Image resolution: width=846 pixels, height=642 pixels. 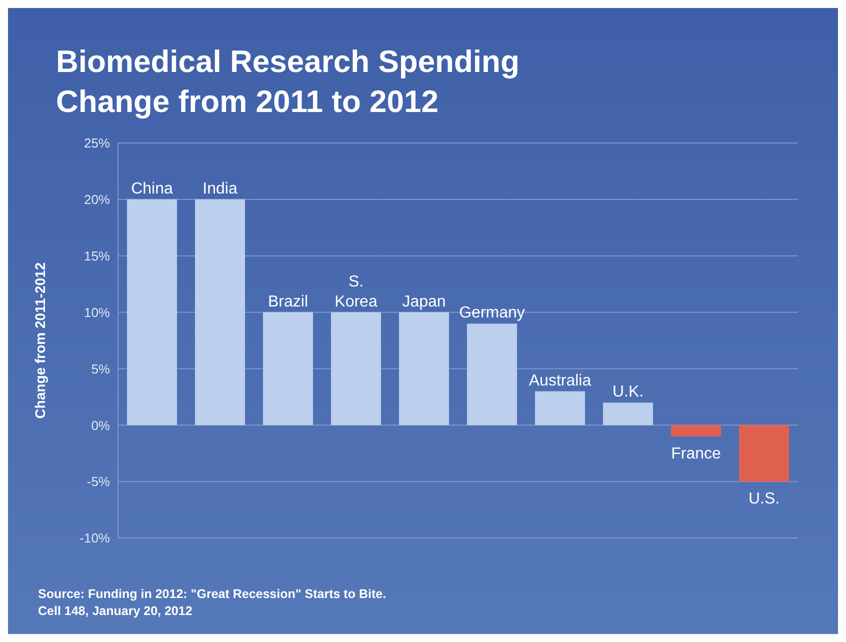 I want to click on y-axis-title: Change from 2011-2012, so click(x=40, y=340).